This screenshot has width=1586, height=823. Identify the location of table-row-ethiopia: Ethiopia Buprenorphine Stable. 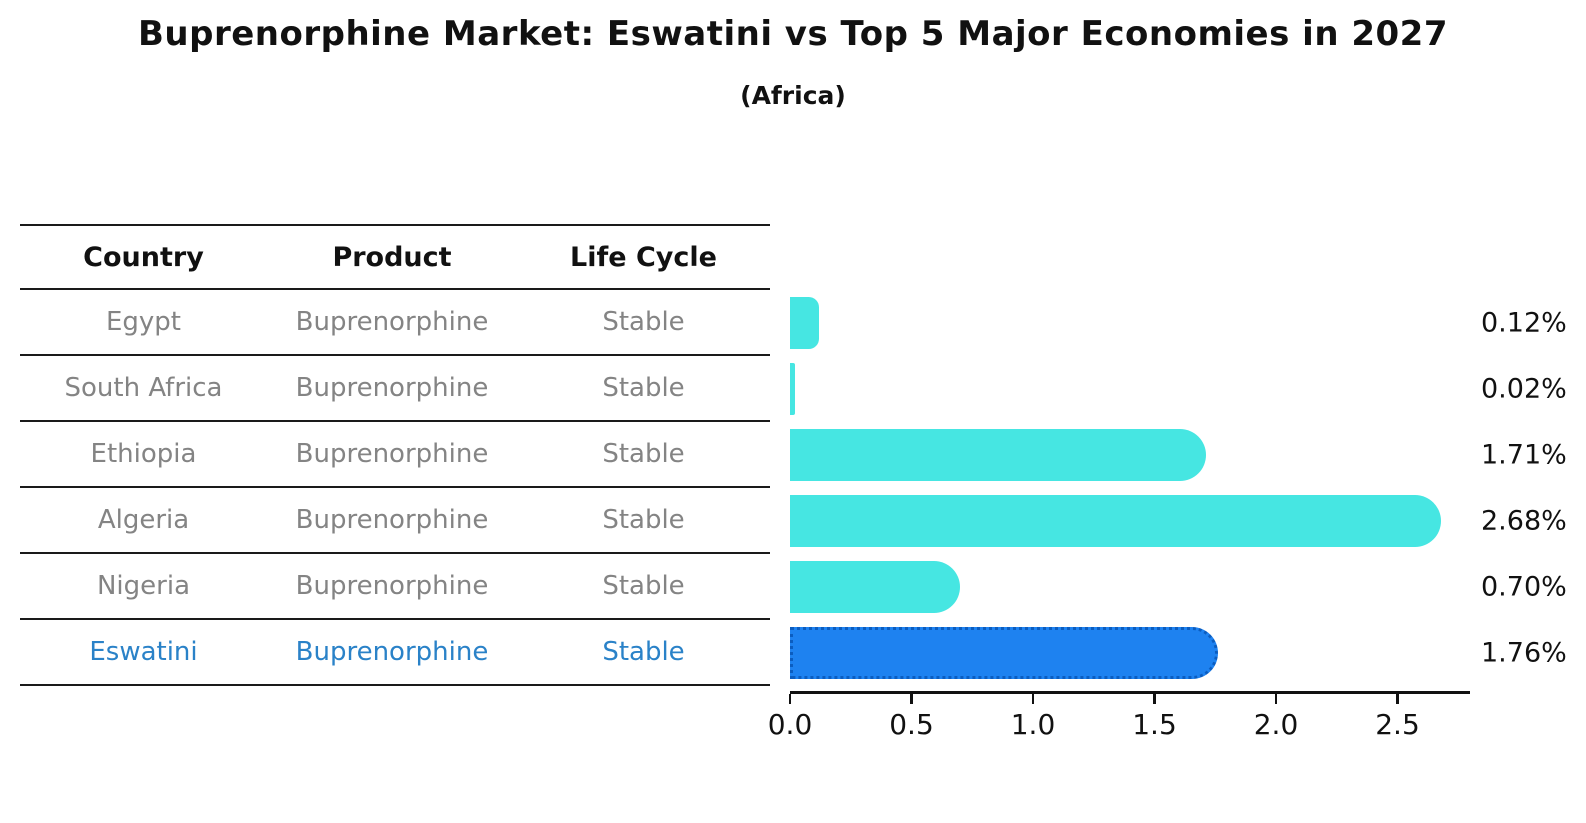
(395, 455).